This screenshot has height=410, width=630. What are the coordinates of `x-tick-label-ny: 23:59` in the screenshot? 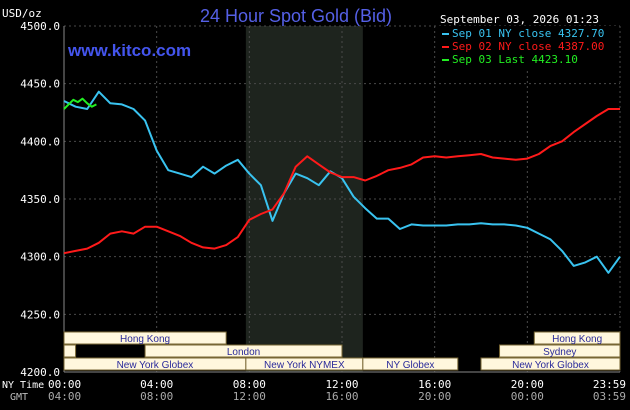 It's located at (609, 384).